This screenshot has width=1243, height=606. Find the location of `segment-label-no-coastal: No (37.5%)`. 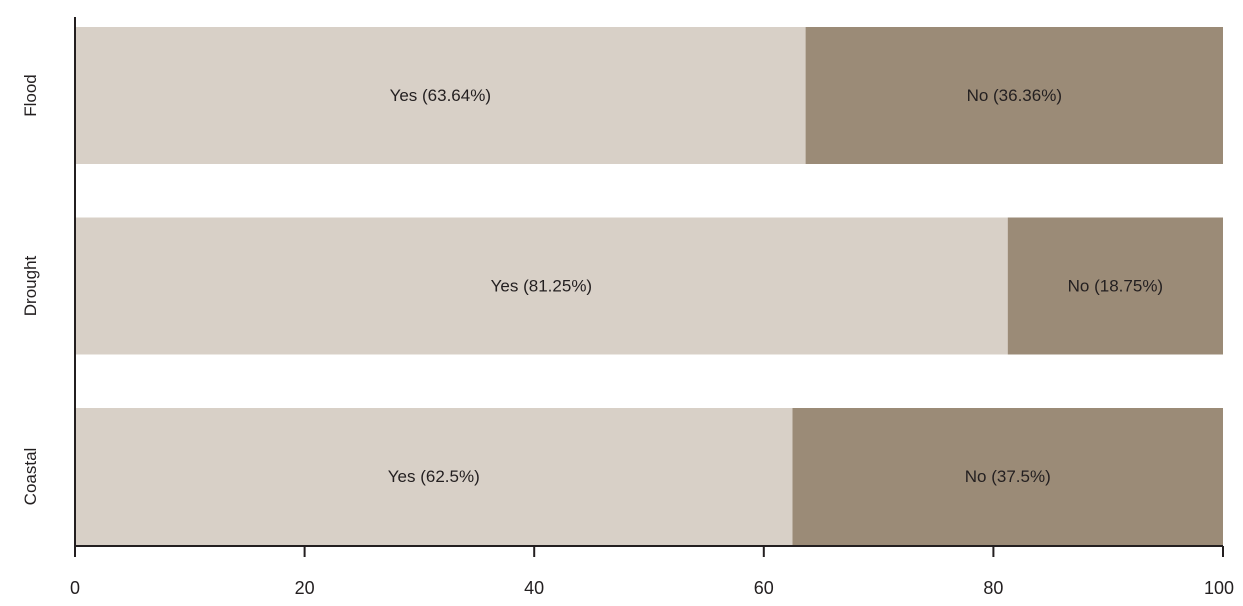

segment-label-no-coastal: No (37.5%) is located at coordinates (1008, 476).